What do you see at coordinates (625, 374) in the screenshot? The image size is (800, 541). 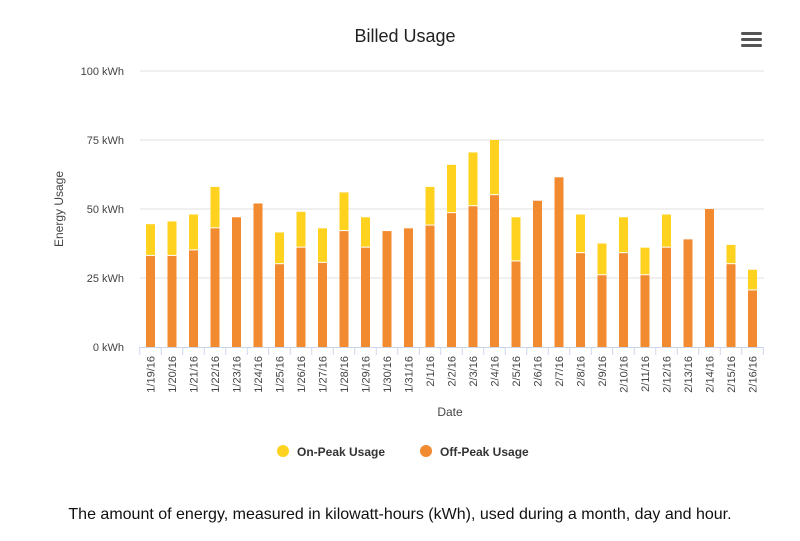 I see `x-tick-label: 2/10/16` at bounding box center [625, 374].